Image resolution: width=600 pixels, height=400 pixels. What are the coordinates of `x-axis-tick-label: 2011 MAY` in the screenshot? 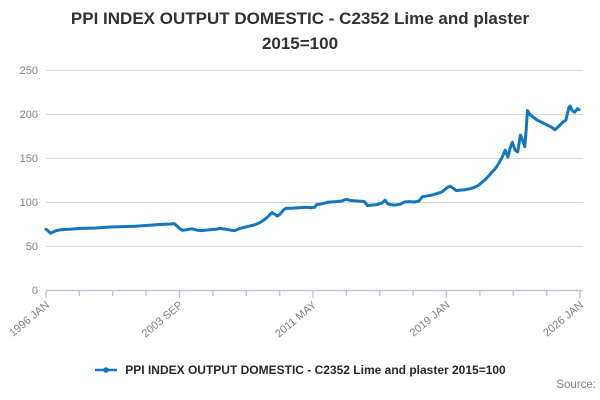 It's located at (296, 320).